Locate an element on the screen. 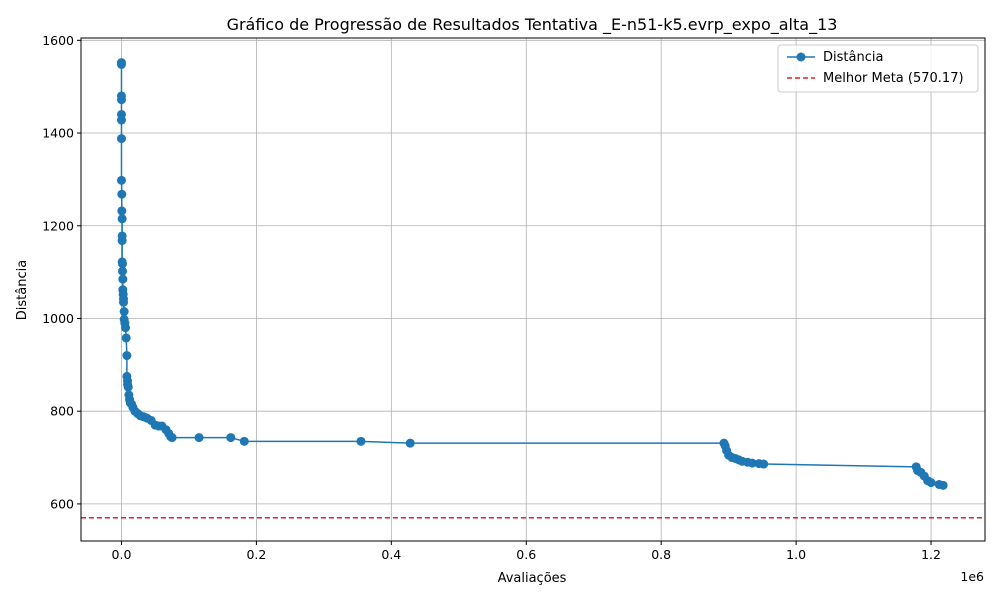 The width and height of the screenshot is (1000, 600). x-tick-label: 0.0 is located at coordinates (122, 554).